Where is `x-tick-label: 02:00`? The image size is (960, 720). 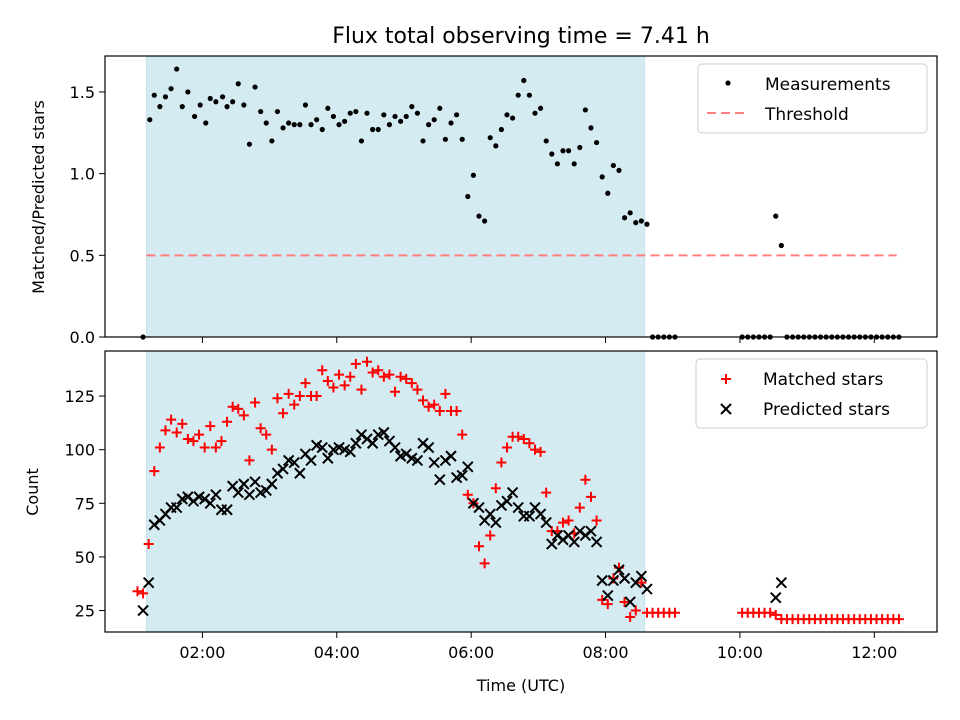 x-tick-label: 02:00 is located at coordinates (202, 652).